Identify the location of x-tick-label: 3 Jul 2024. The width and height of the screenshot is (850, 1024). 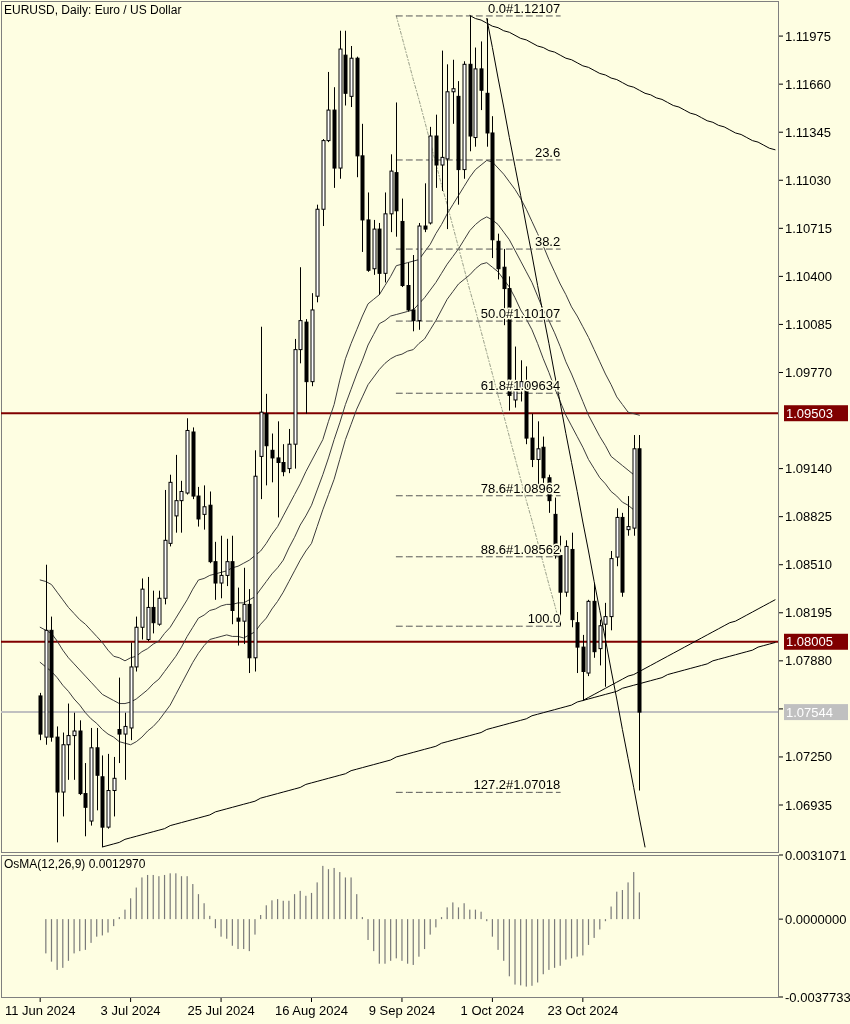
(130, 1010).